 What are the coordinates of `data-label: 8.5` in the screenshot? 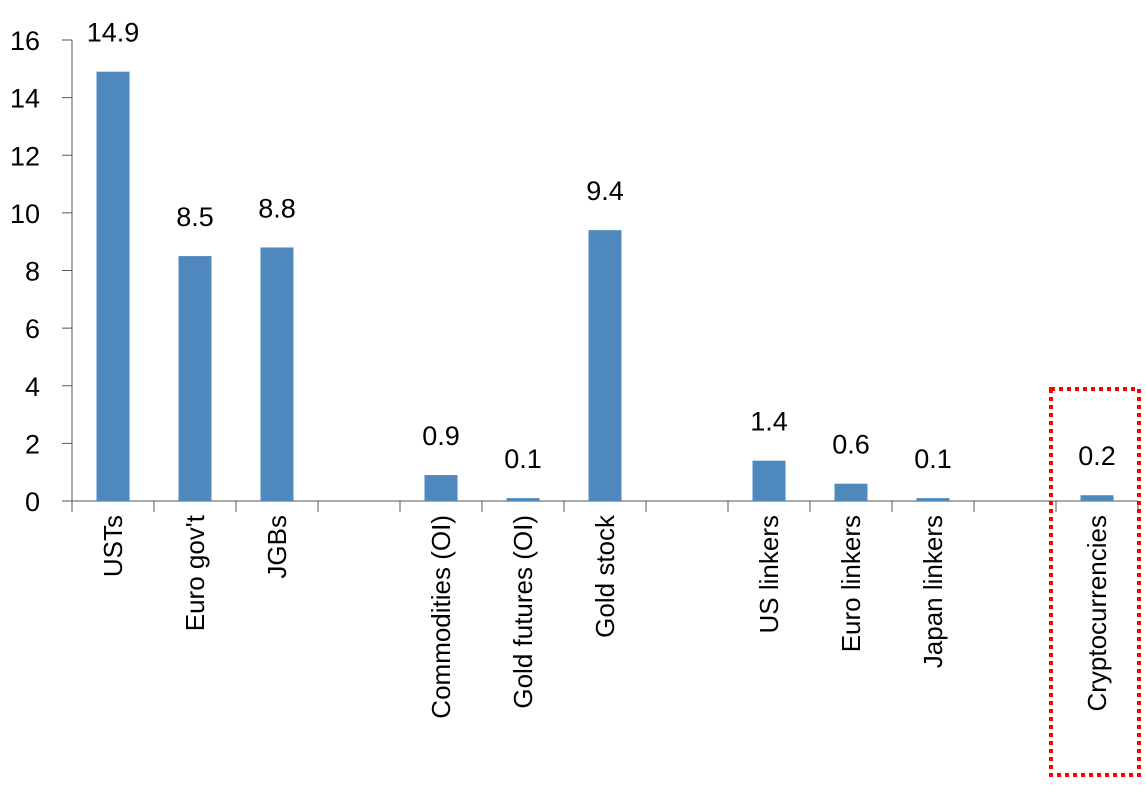 It's located at (195, 217).